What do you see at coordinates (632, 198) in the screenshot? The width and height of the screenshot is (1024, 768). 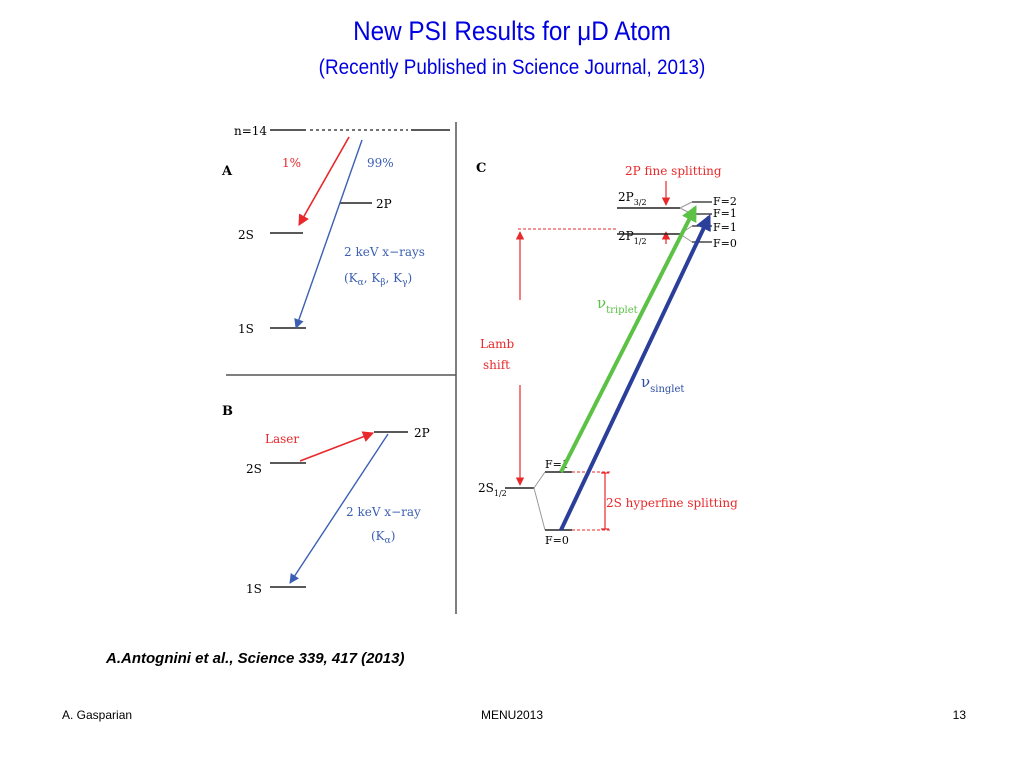 I see `level-2p32-label: 2P3/2` at bounding box center [632, 198].